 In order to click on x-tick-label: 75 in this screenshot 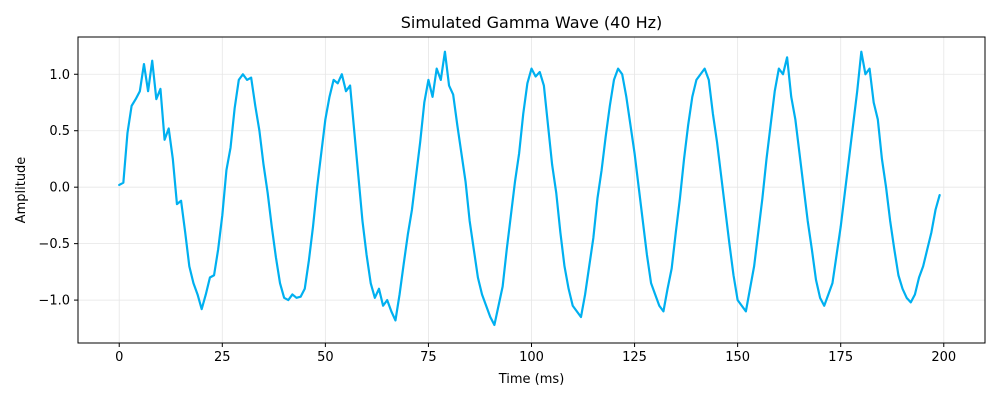, I will do `click(428, 357)`.